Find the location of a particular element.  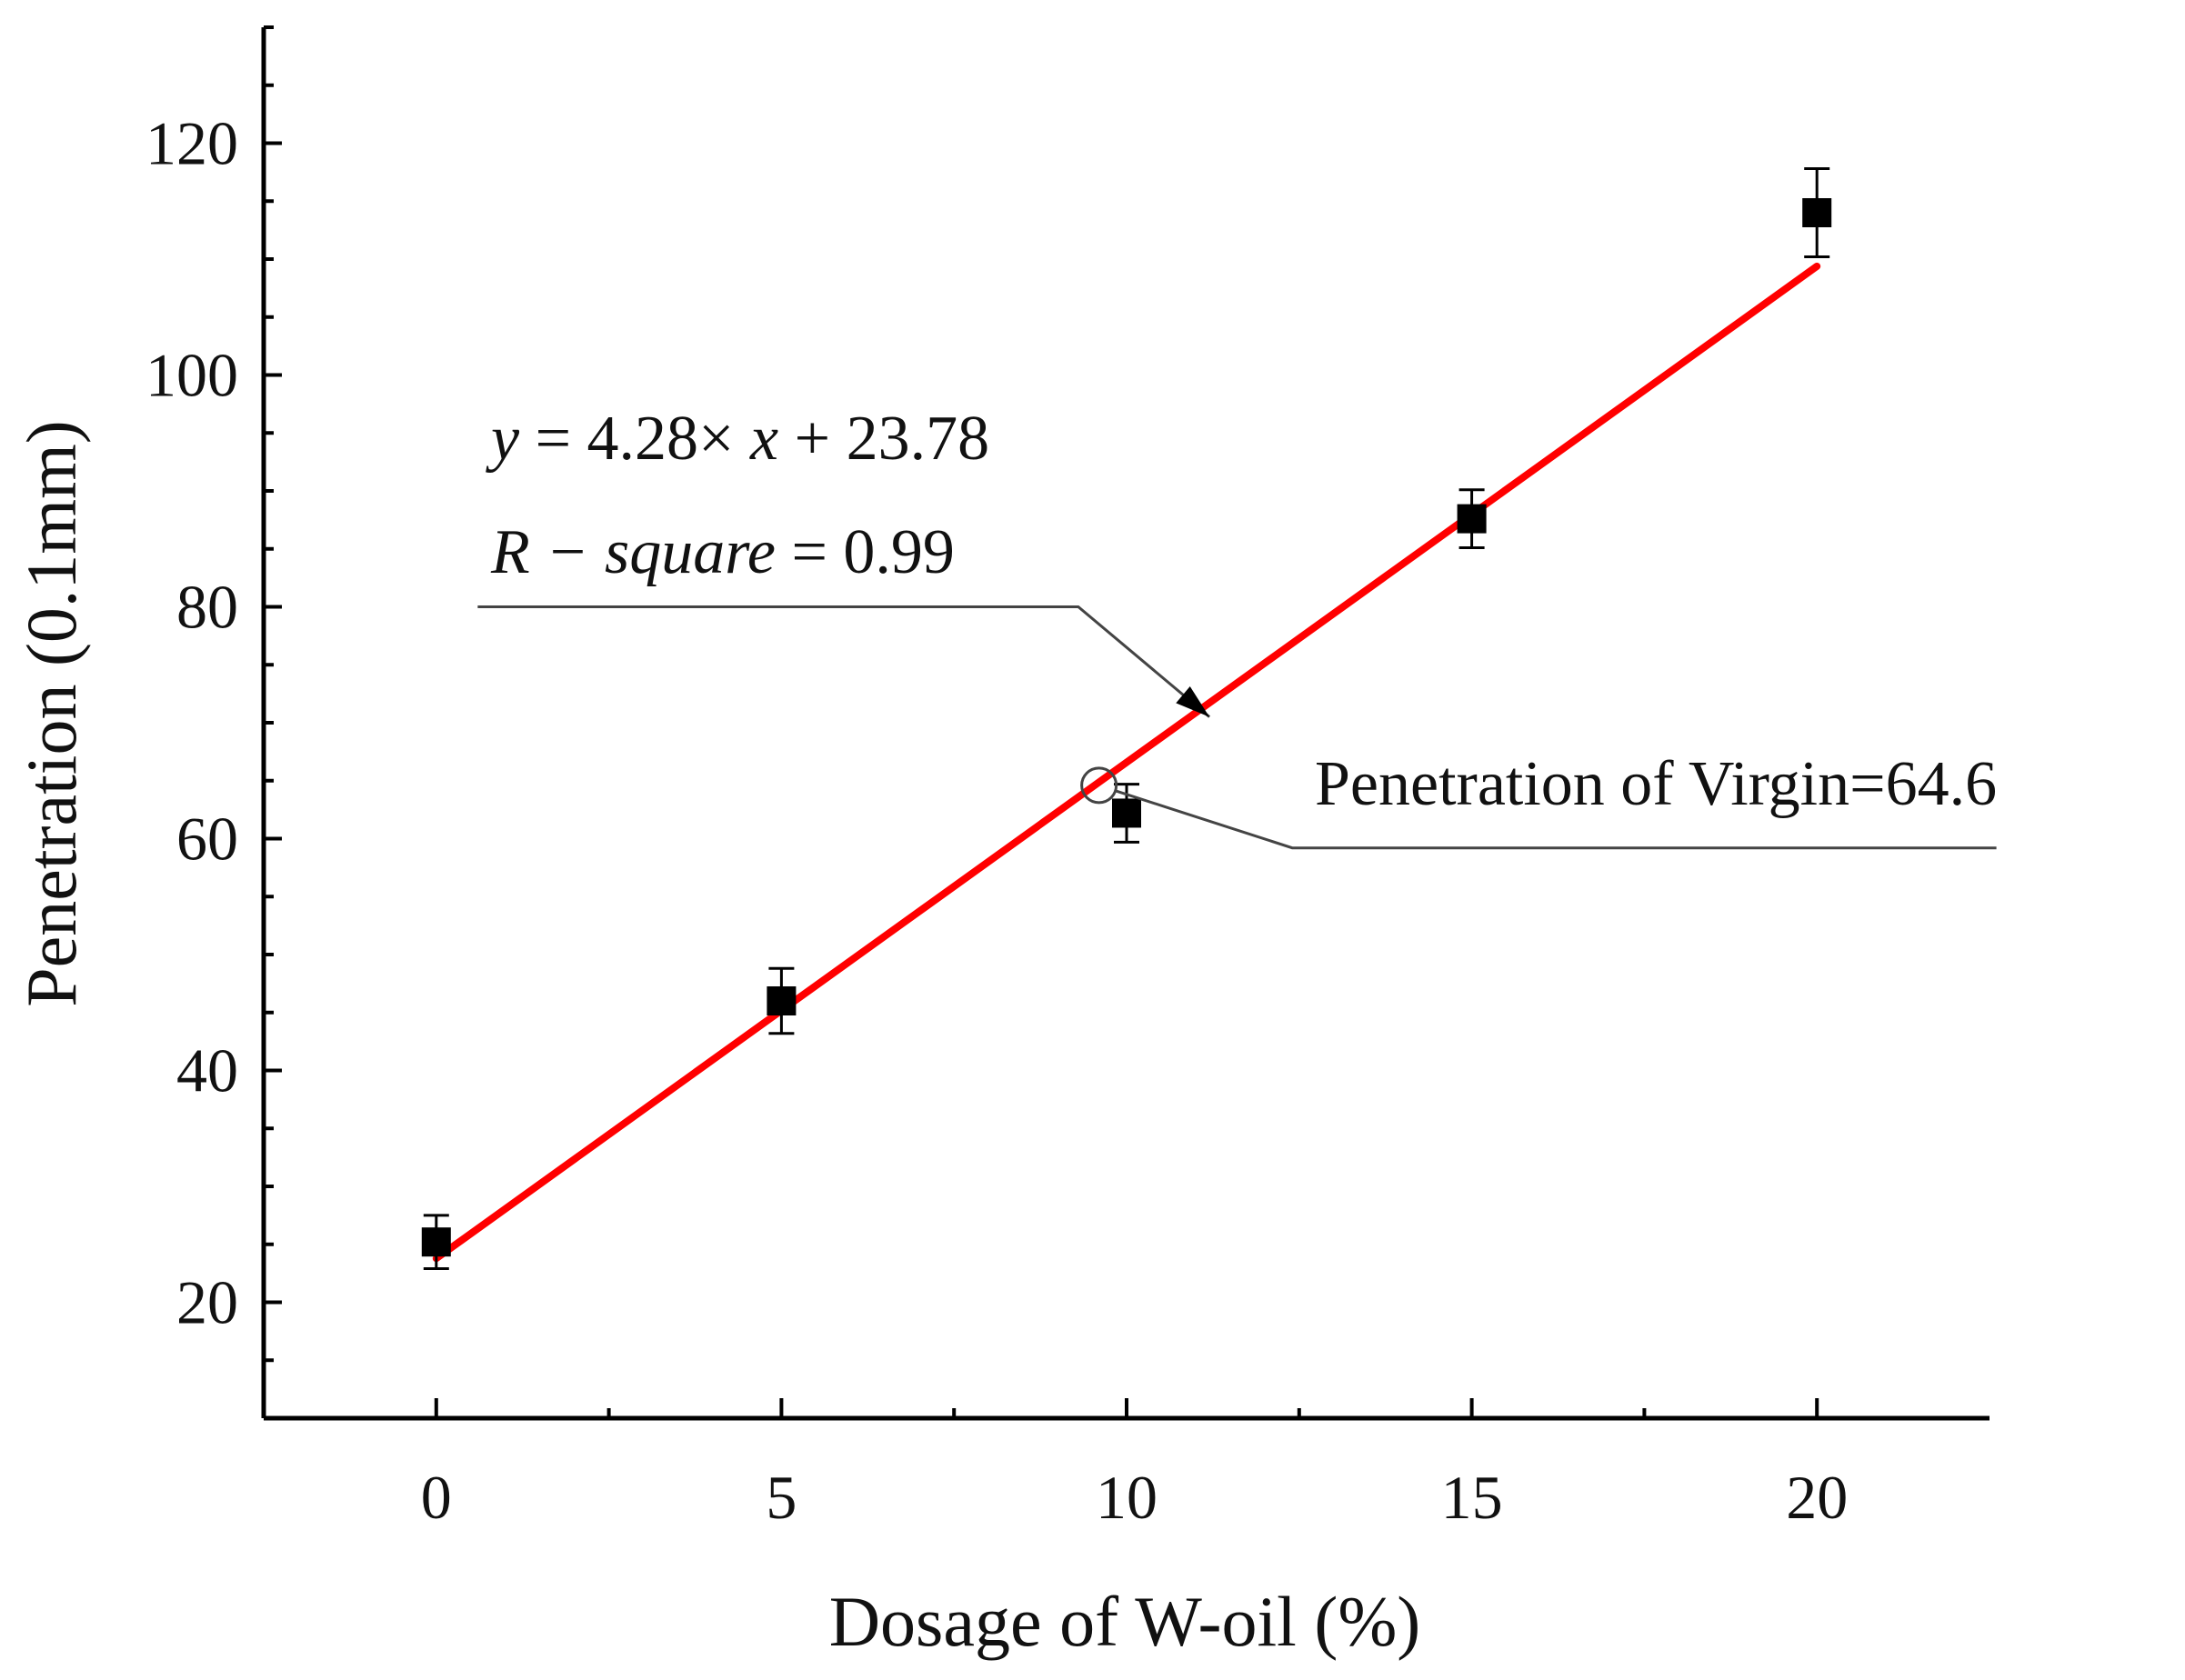

fit-equation-lhs: y is located at coordinates (503, 439).